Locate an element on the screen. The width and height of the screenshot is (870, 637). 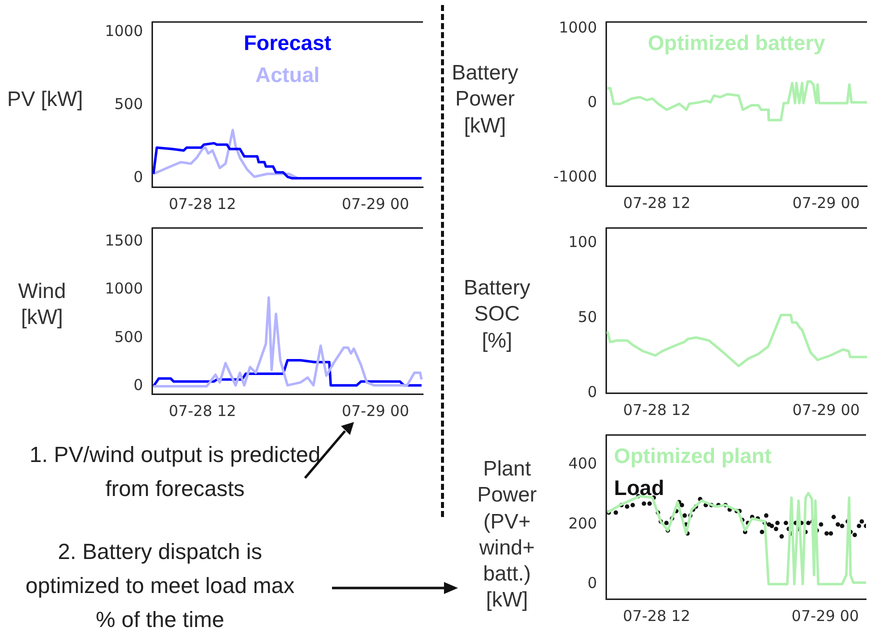
series-label: Optimized plant is located at coordinates (693, 456).